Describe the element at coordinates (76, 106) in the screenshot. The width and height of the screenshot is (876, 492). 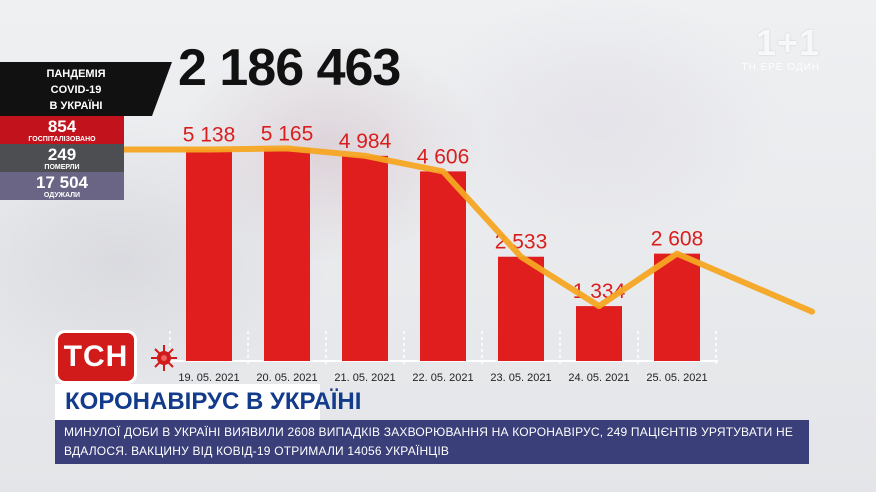
I see `stats-title-line: В УКРАЇНІ` at that location.